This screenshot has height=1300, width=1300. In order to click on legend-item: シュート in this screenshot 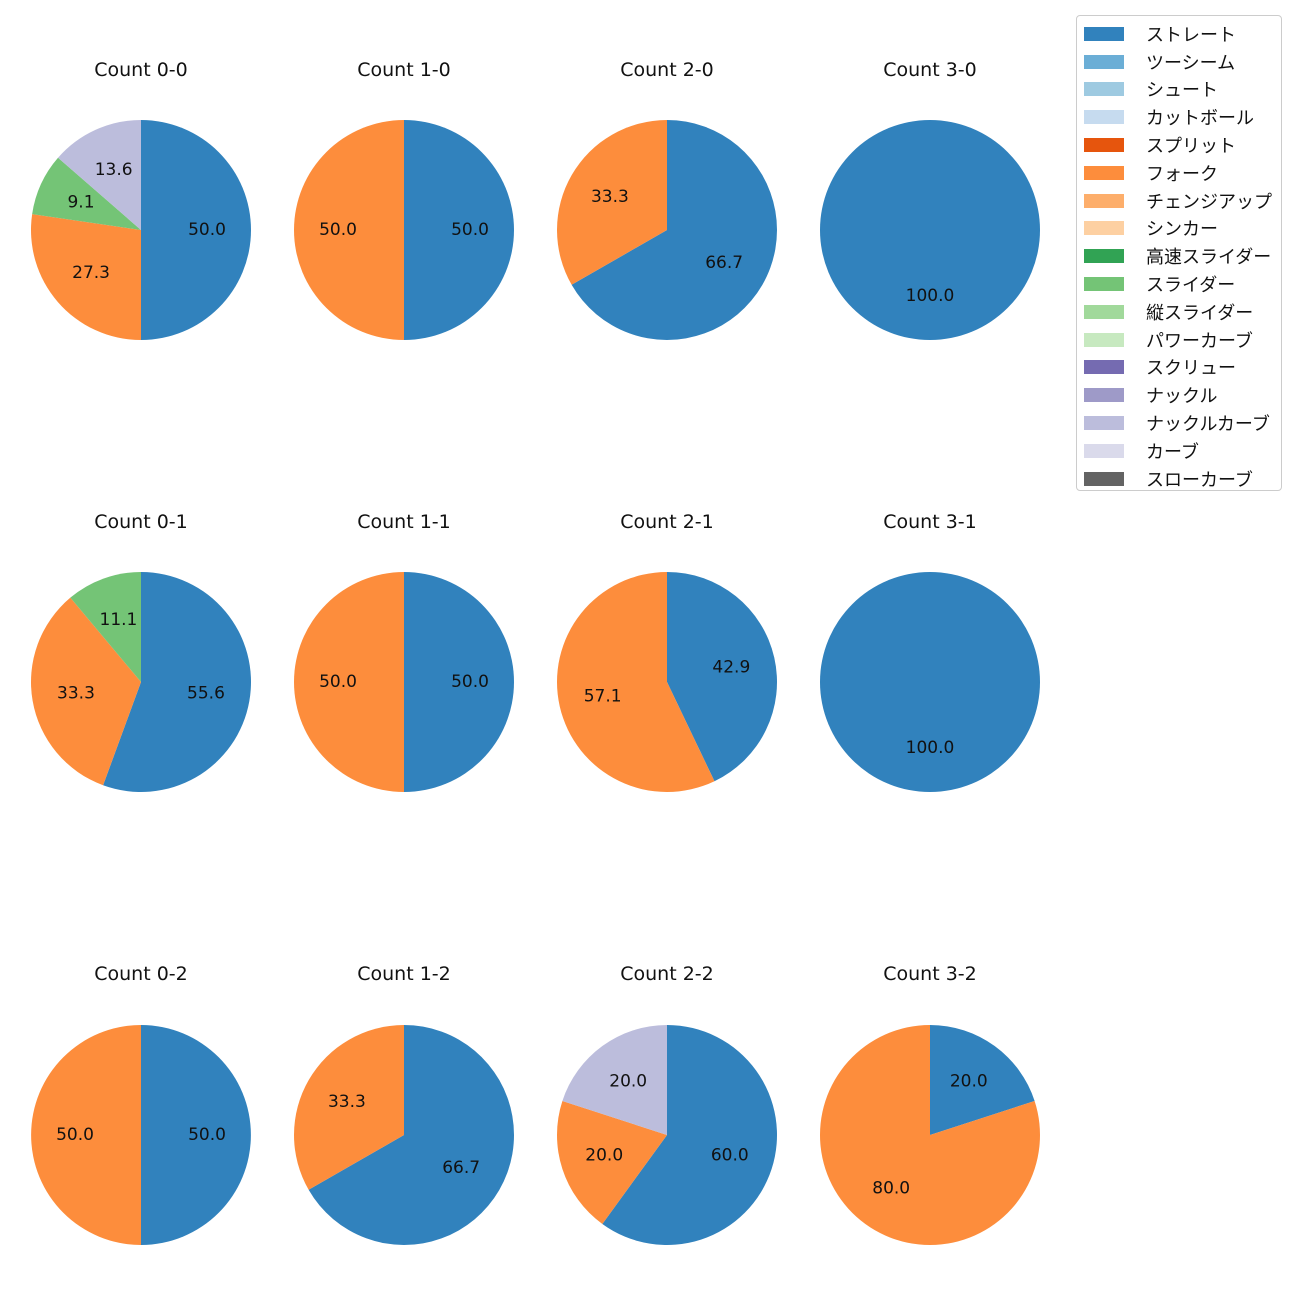, I will do `click(1179, 90)`.